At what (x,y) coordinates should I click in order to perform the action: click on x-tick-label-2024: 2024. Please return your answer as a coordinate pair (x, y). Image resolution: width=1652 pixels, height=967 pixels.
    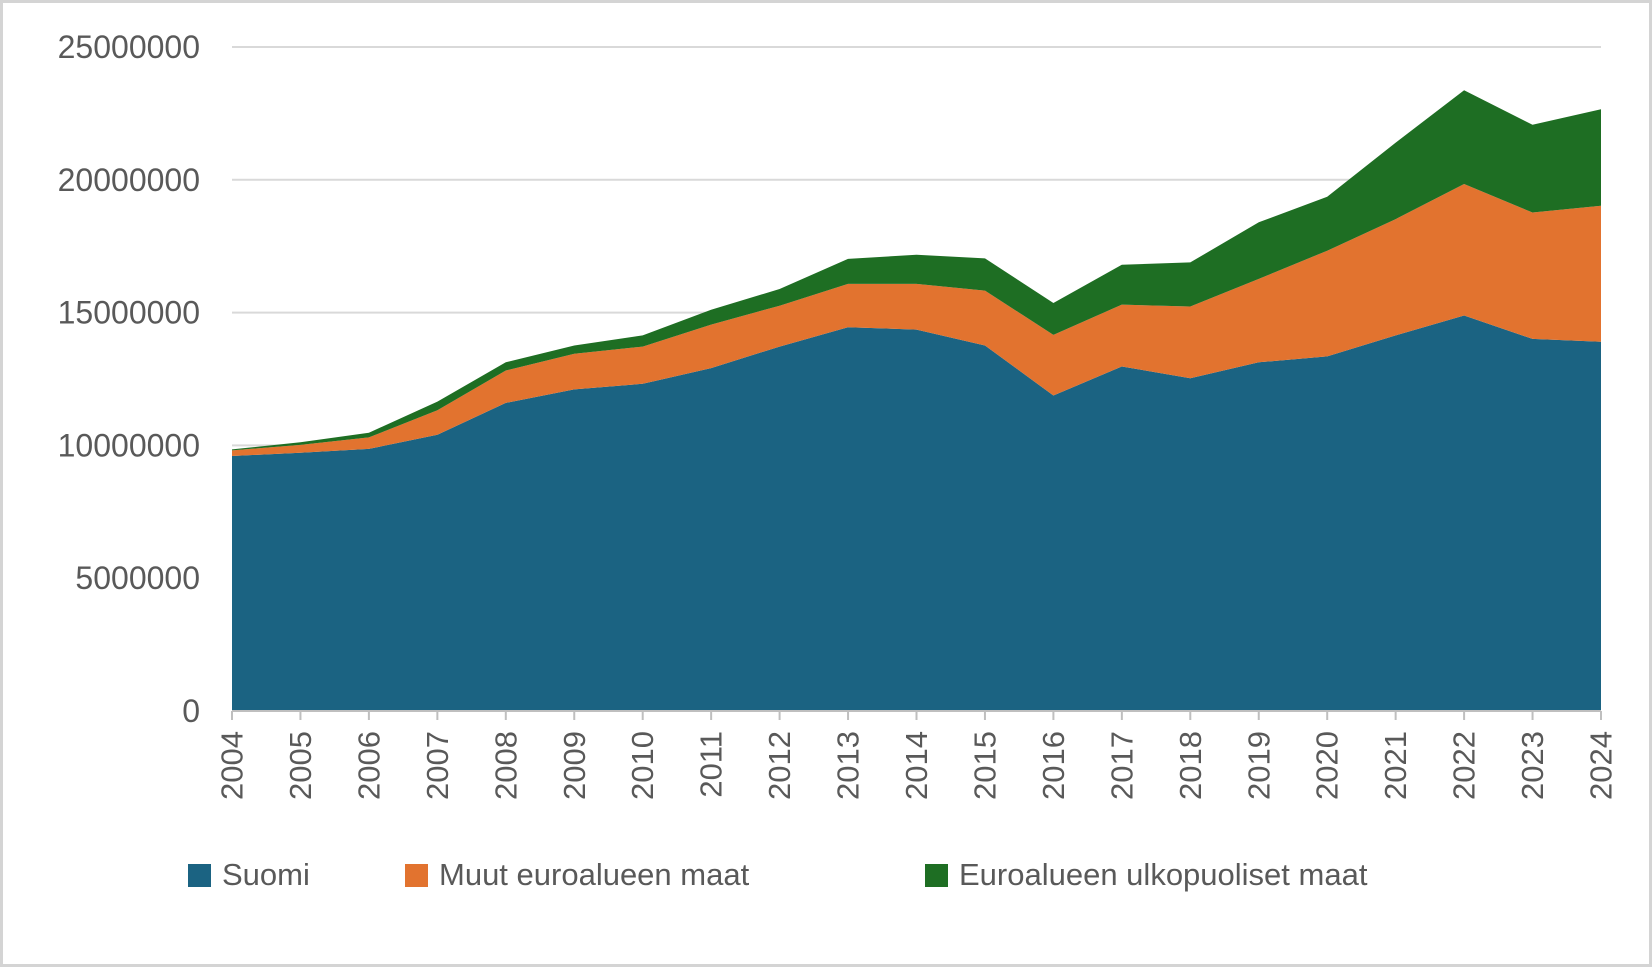
    Looking at the image, I should click on (1601, 765).